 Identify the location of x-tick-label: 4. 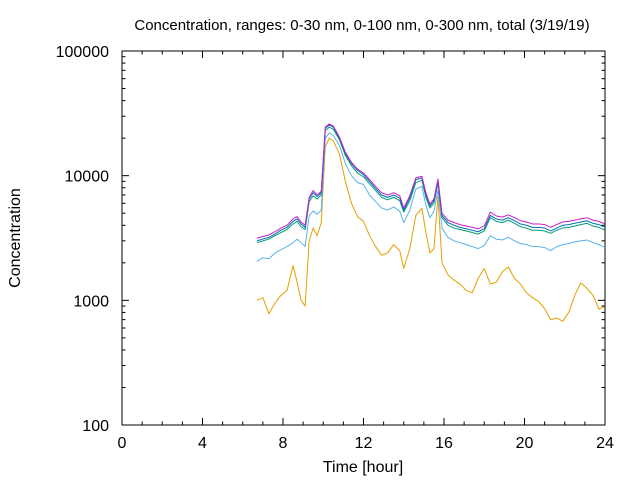
(202, 443).